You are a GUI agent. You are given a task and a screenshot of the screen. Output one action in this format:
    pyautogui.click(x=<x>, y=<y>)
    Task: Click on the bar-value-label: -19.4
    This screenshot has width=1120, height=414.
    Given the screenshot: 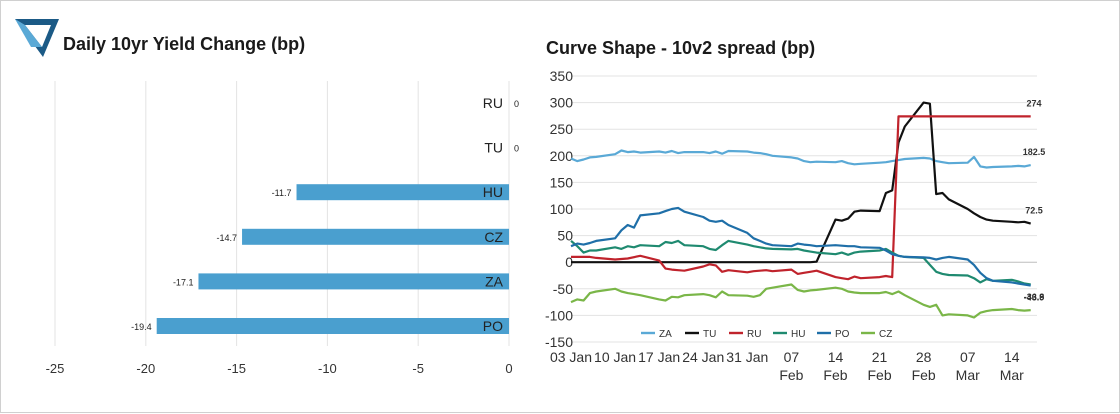 What is the action you would take?
    pyautogui.click(x=141, y=327)
    